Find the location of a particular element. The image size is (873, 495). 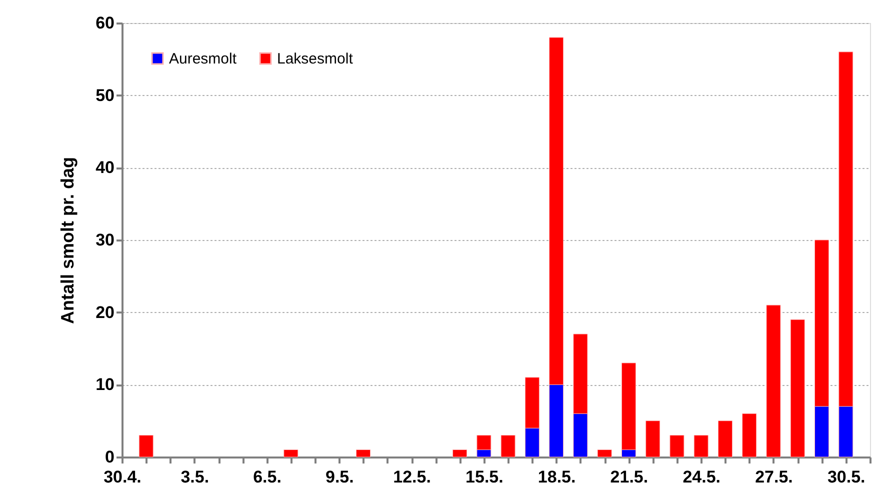

x-tick-label: 3.5. is located at coordinates (195, 477).